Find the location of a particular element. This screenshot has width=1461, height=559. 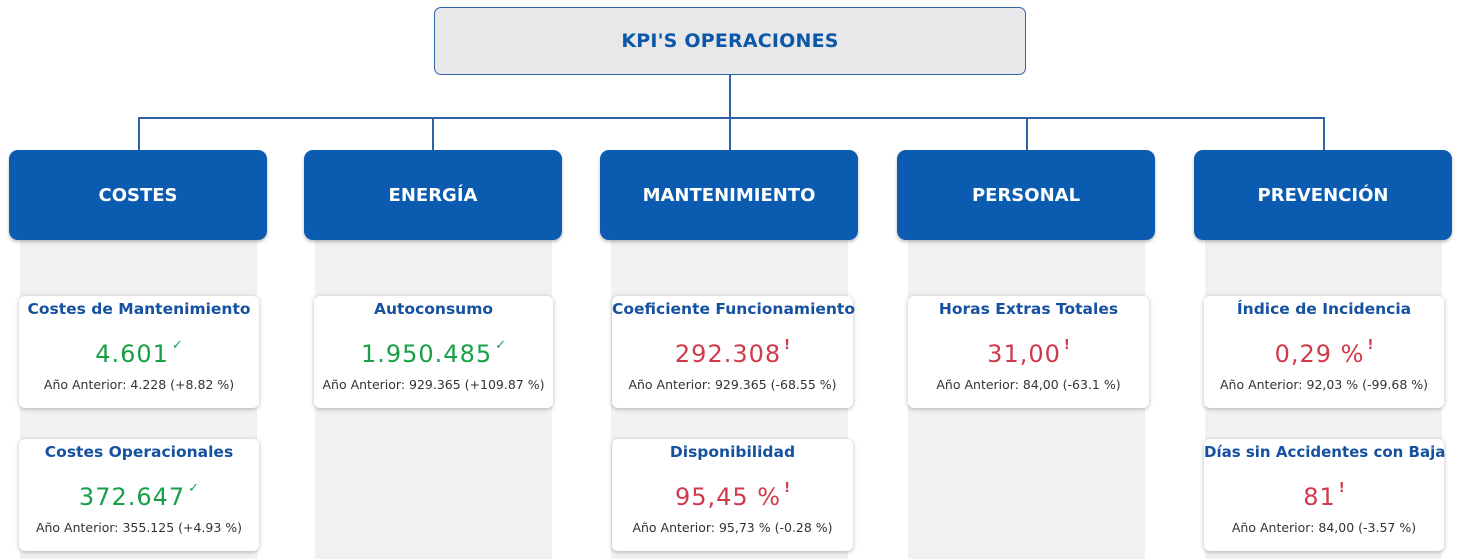

category-personal: PERSONAL is located at coordinates (1026, 195).